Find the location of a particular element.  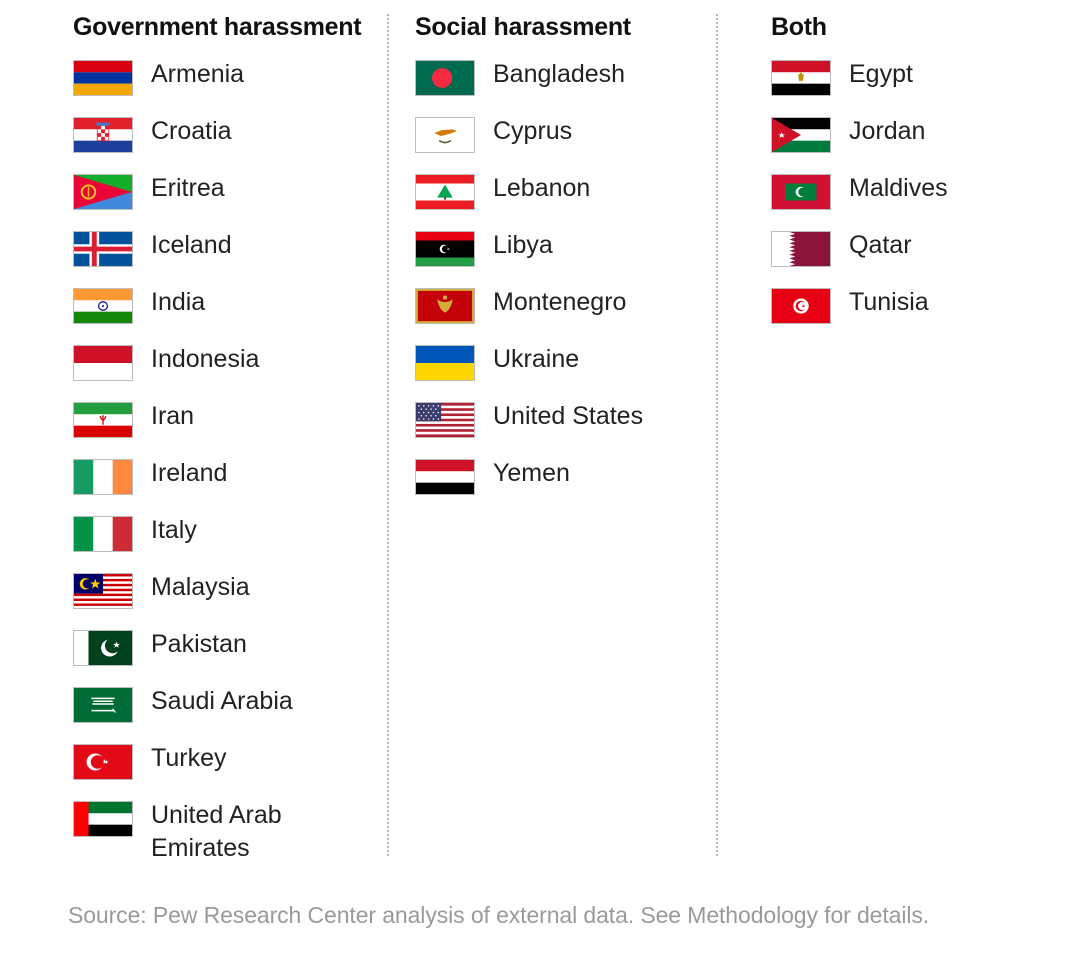

india-flag-icon is located at coordinates (103, 306).